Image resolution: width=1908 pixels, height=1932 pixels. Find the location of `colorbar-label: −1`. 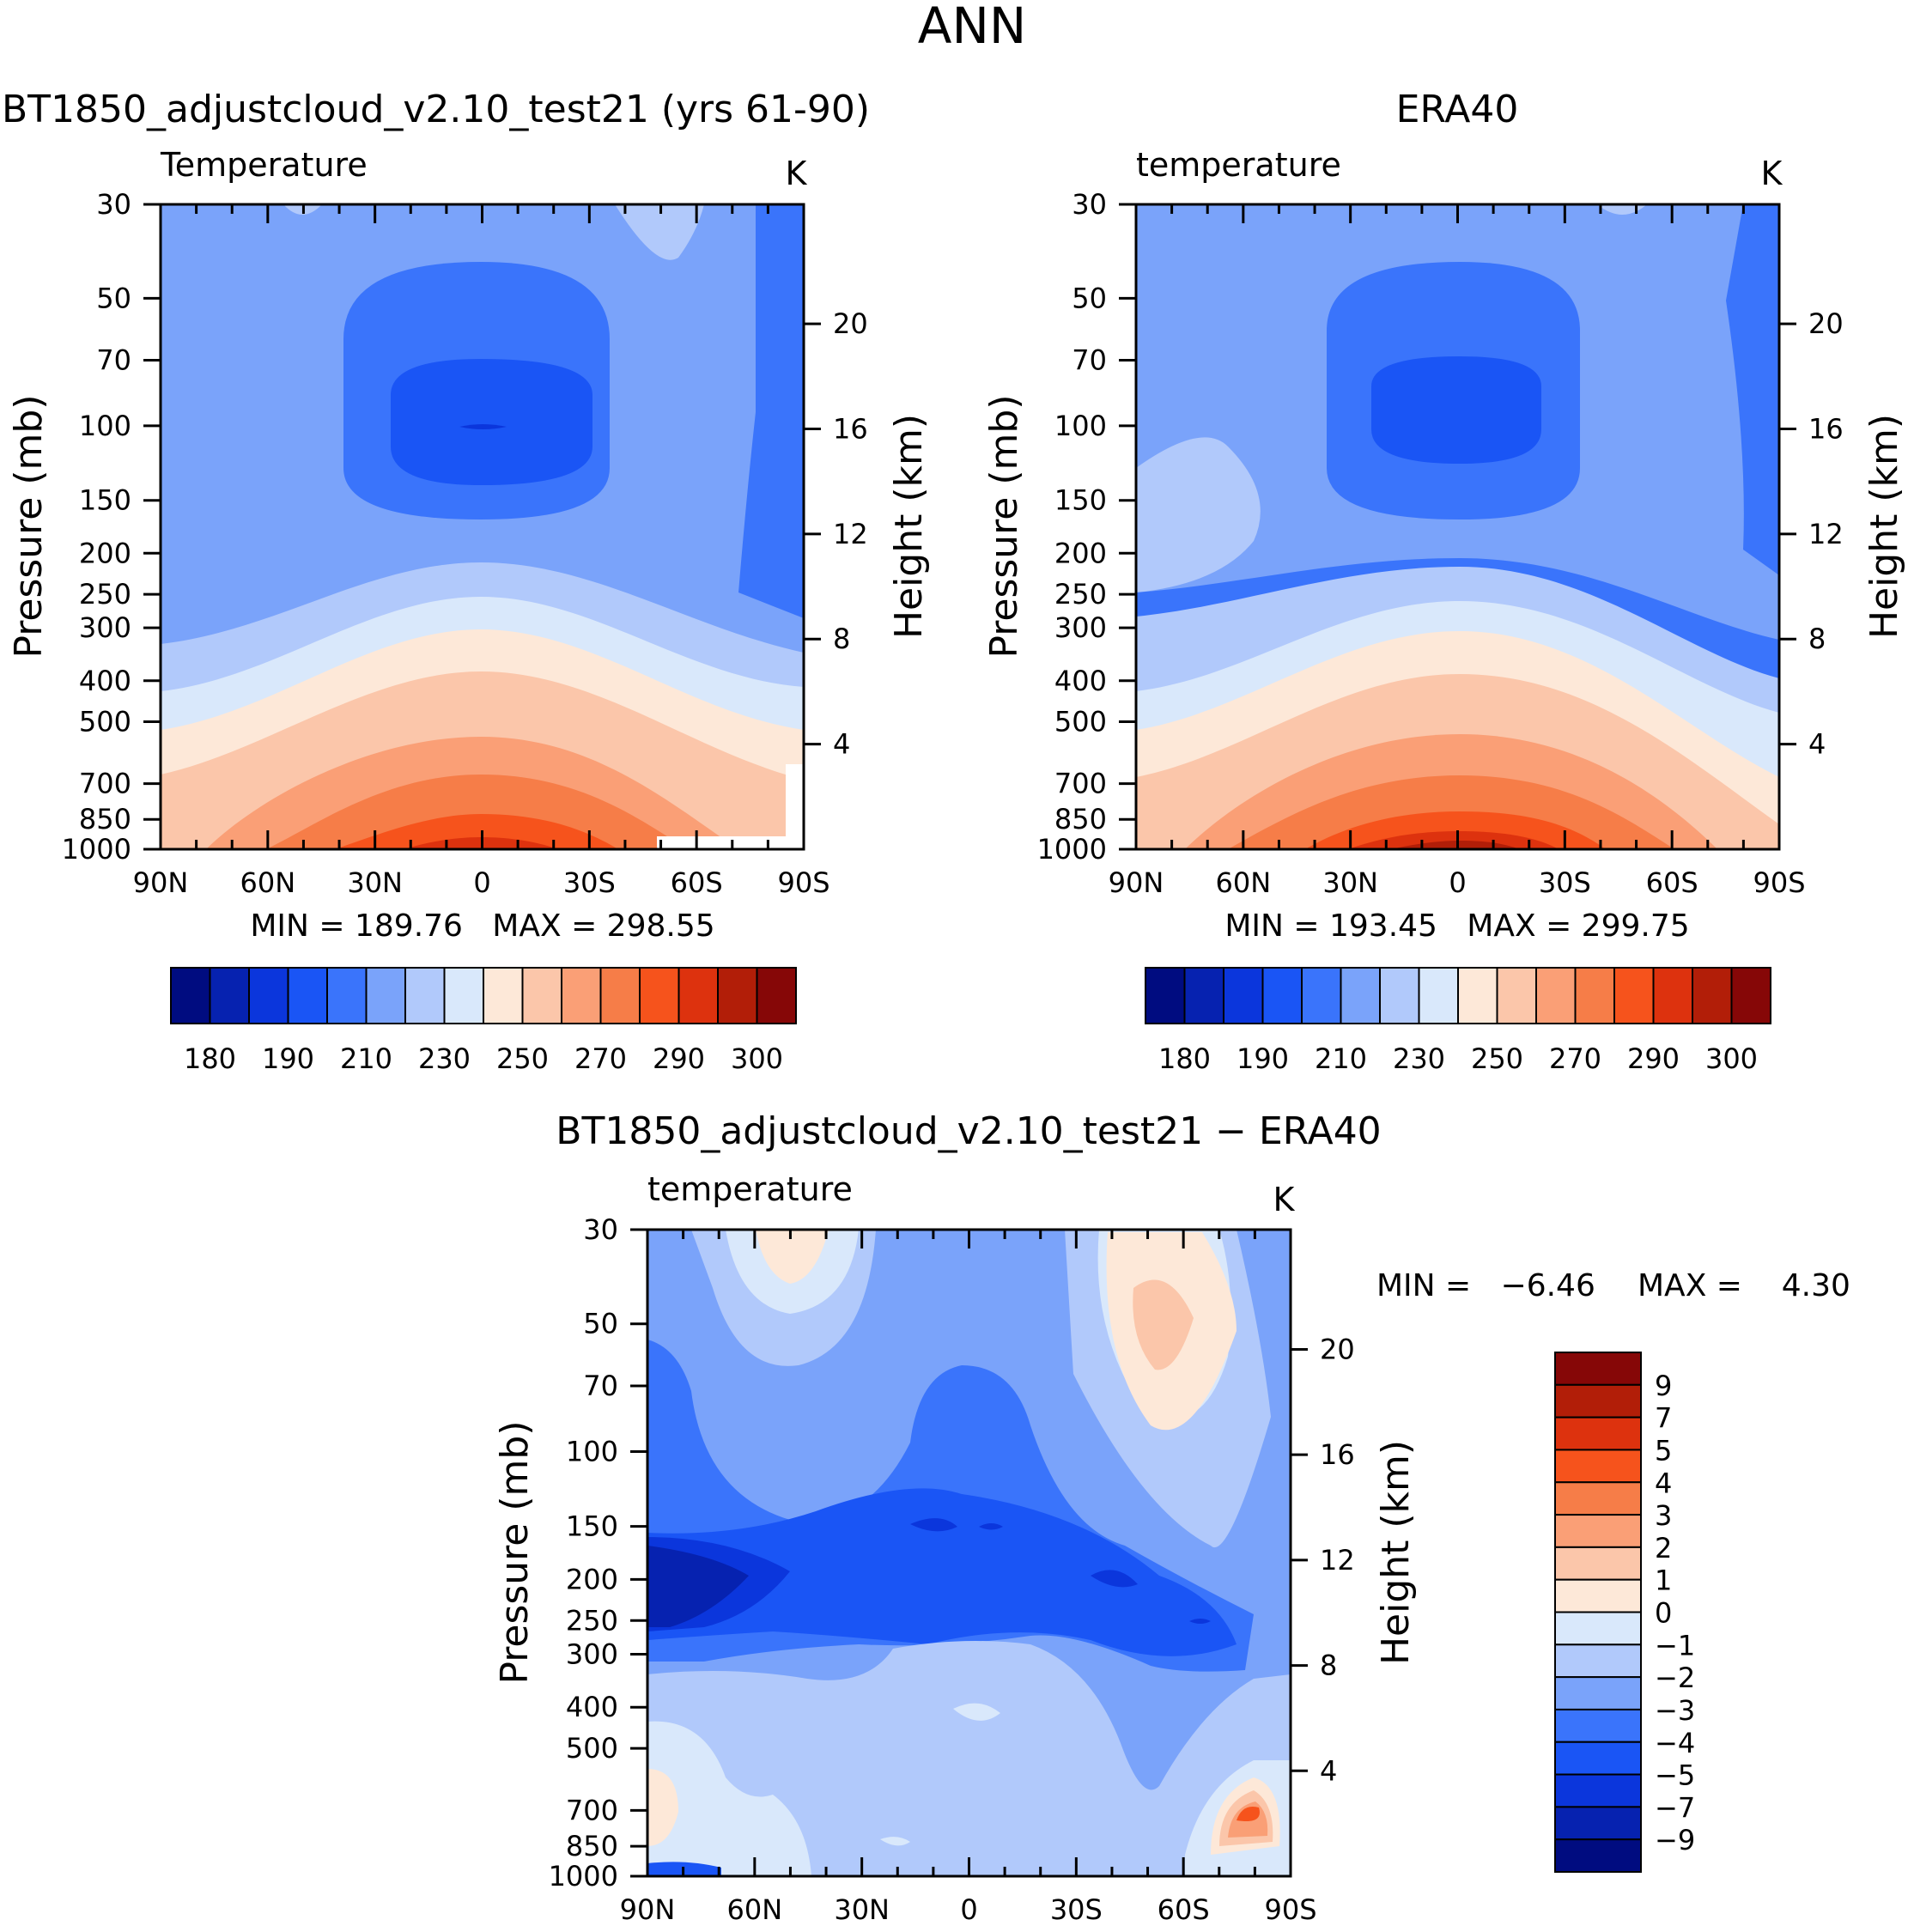

colorbar-label: −1 is located at coordinates (1675, 1645).